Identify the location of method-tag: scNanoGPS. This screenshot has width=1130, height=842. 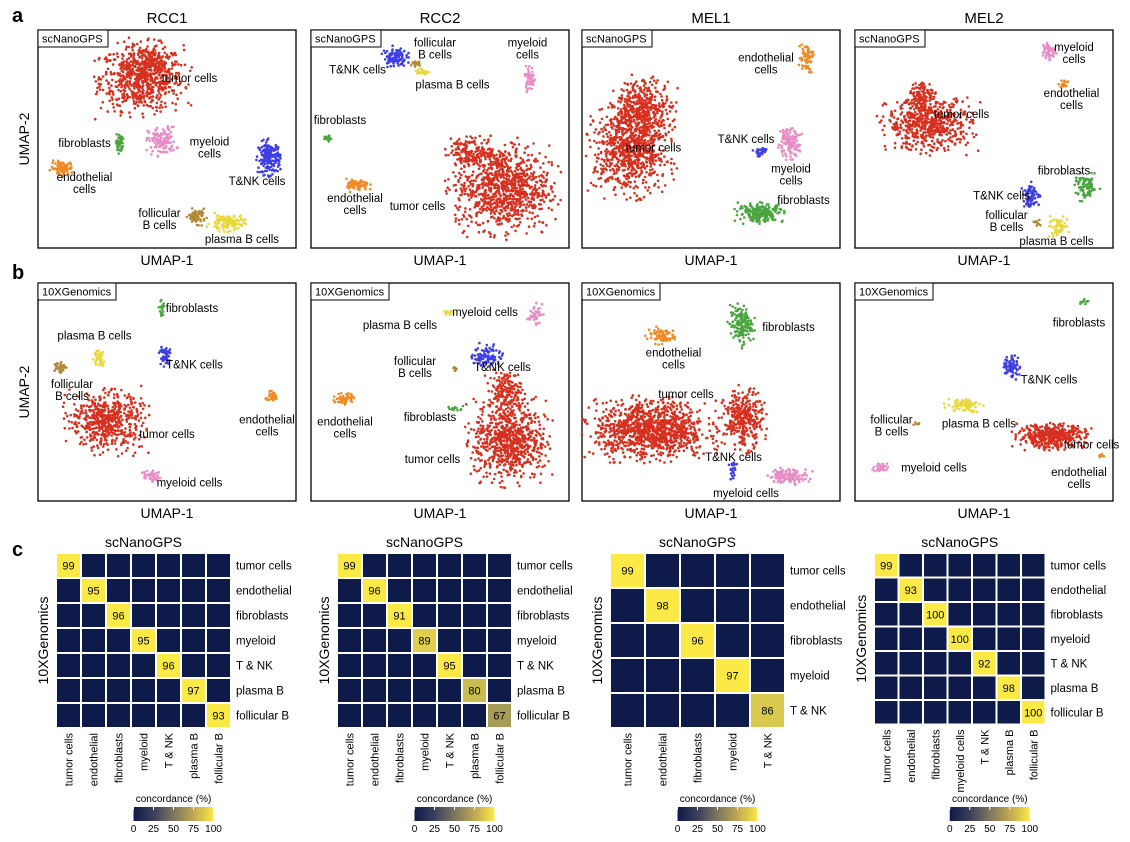
(616, 40).